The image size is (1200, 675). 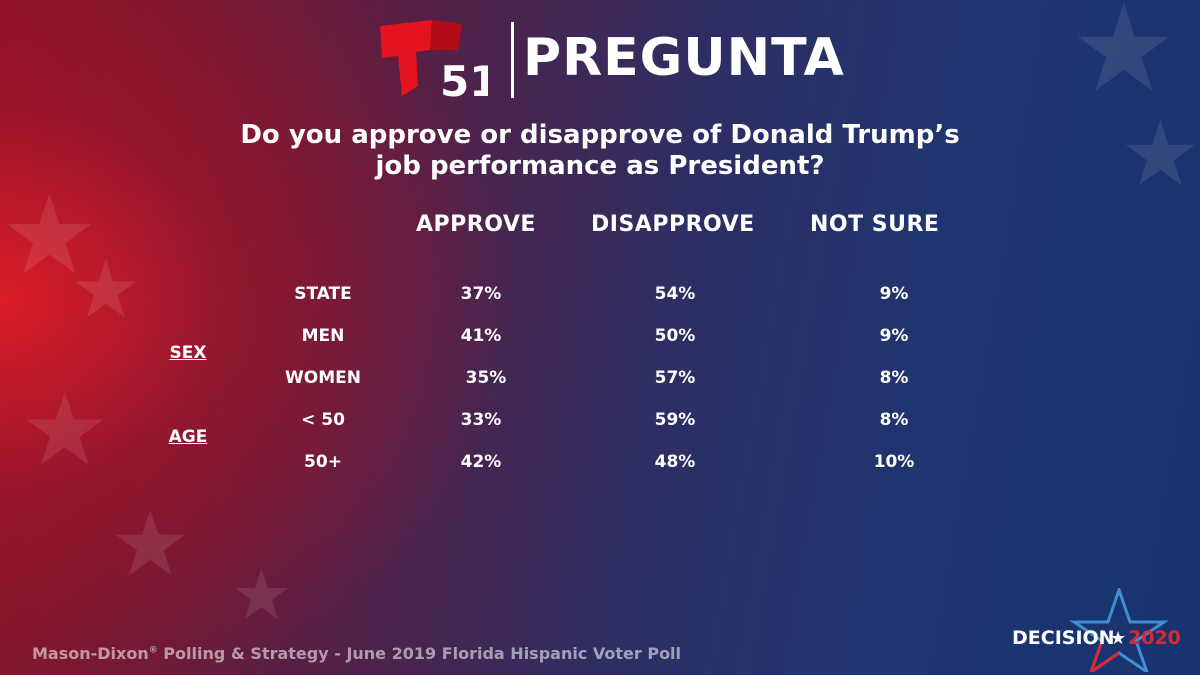 What do you see at coordinates (684, 58) in the screenshot?
I see `segment-title: PREGUNTA` at bounding box center [684, 58].